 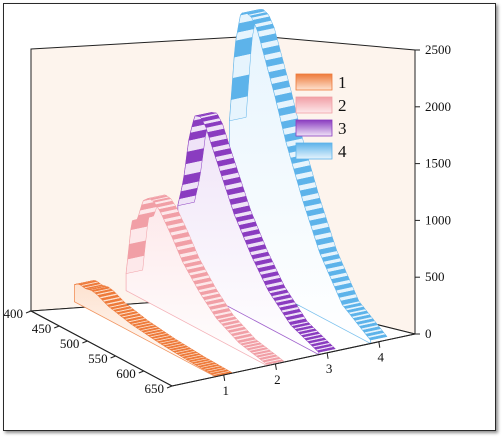 What do you see at coordinates (342, 82) in the screenshot?
I see `legend-label-1: 1` at bounding box center [342, 82].